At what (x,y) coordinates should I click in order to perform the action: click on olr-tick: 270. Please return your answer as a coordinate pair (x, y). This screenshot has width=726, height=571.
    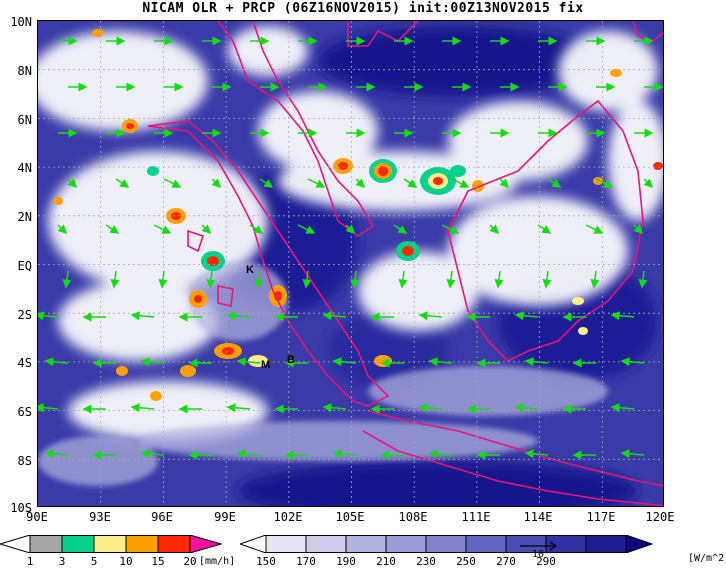
    Looking at the image, I should click on (506, 561).